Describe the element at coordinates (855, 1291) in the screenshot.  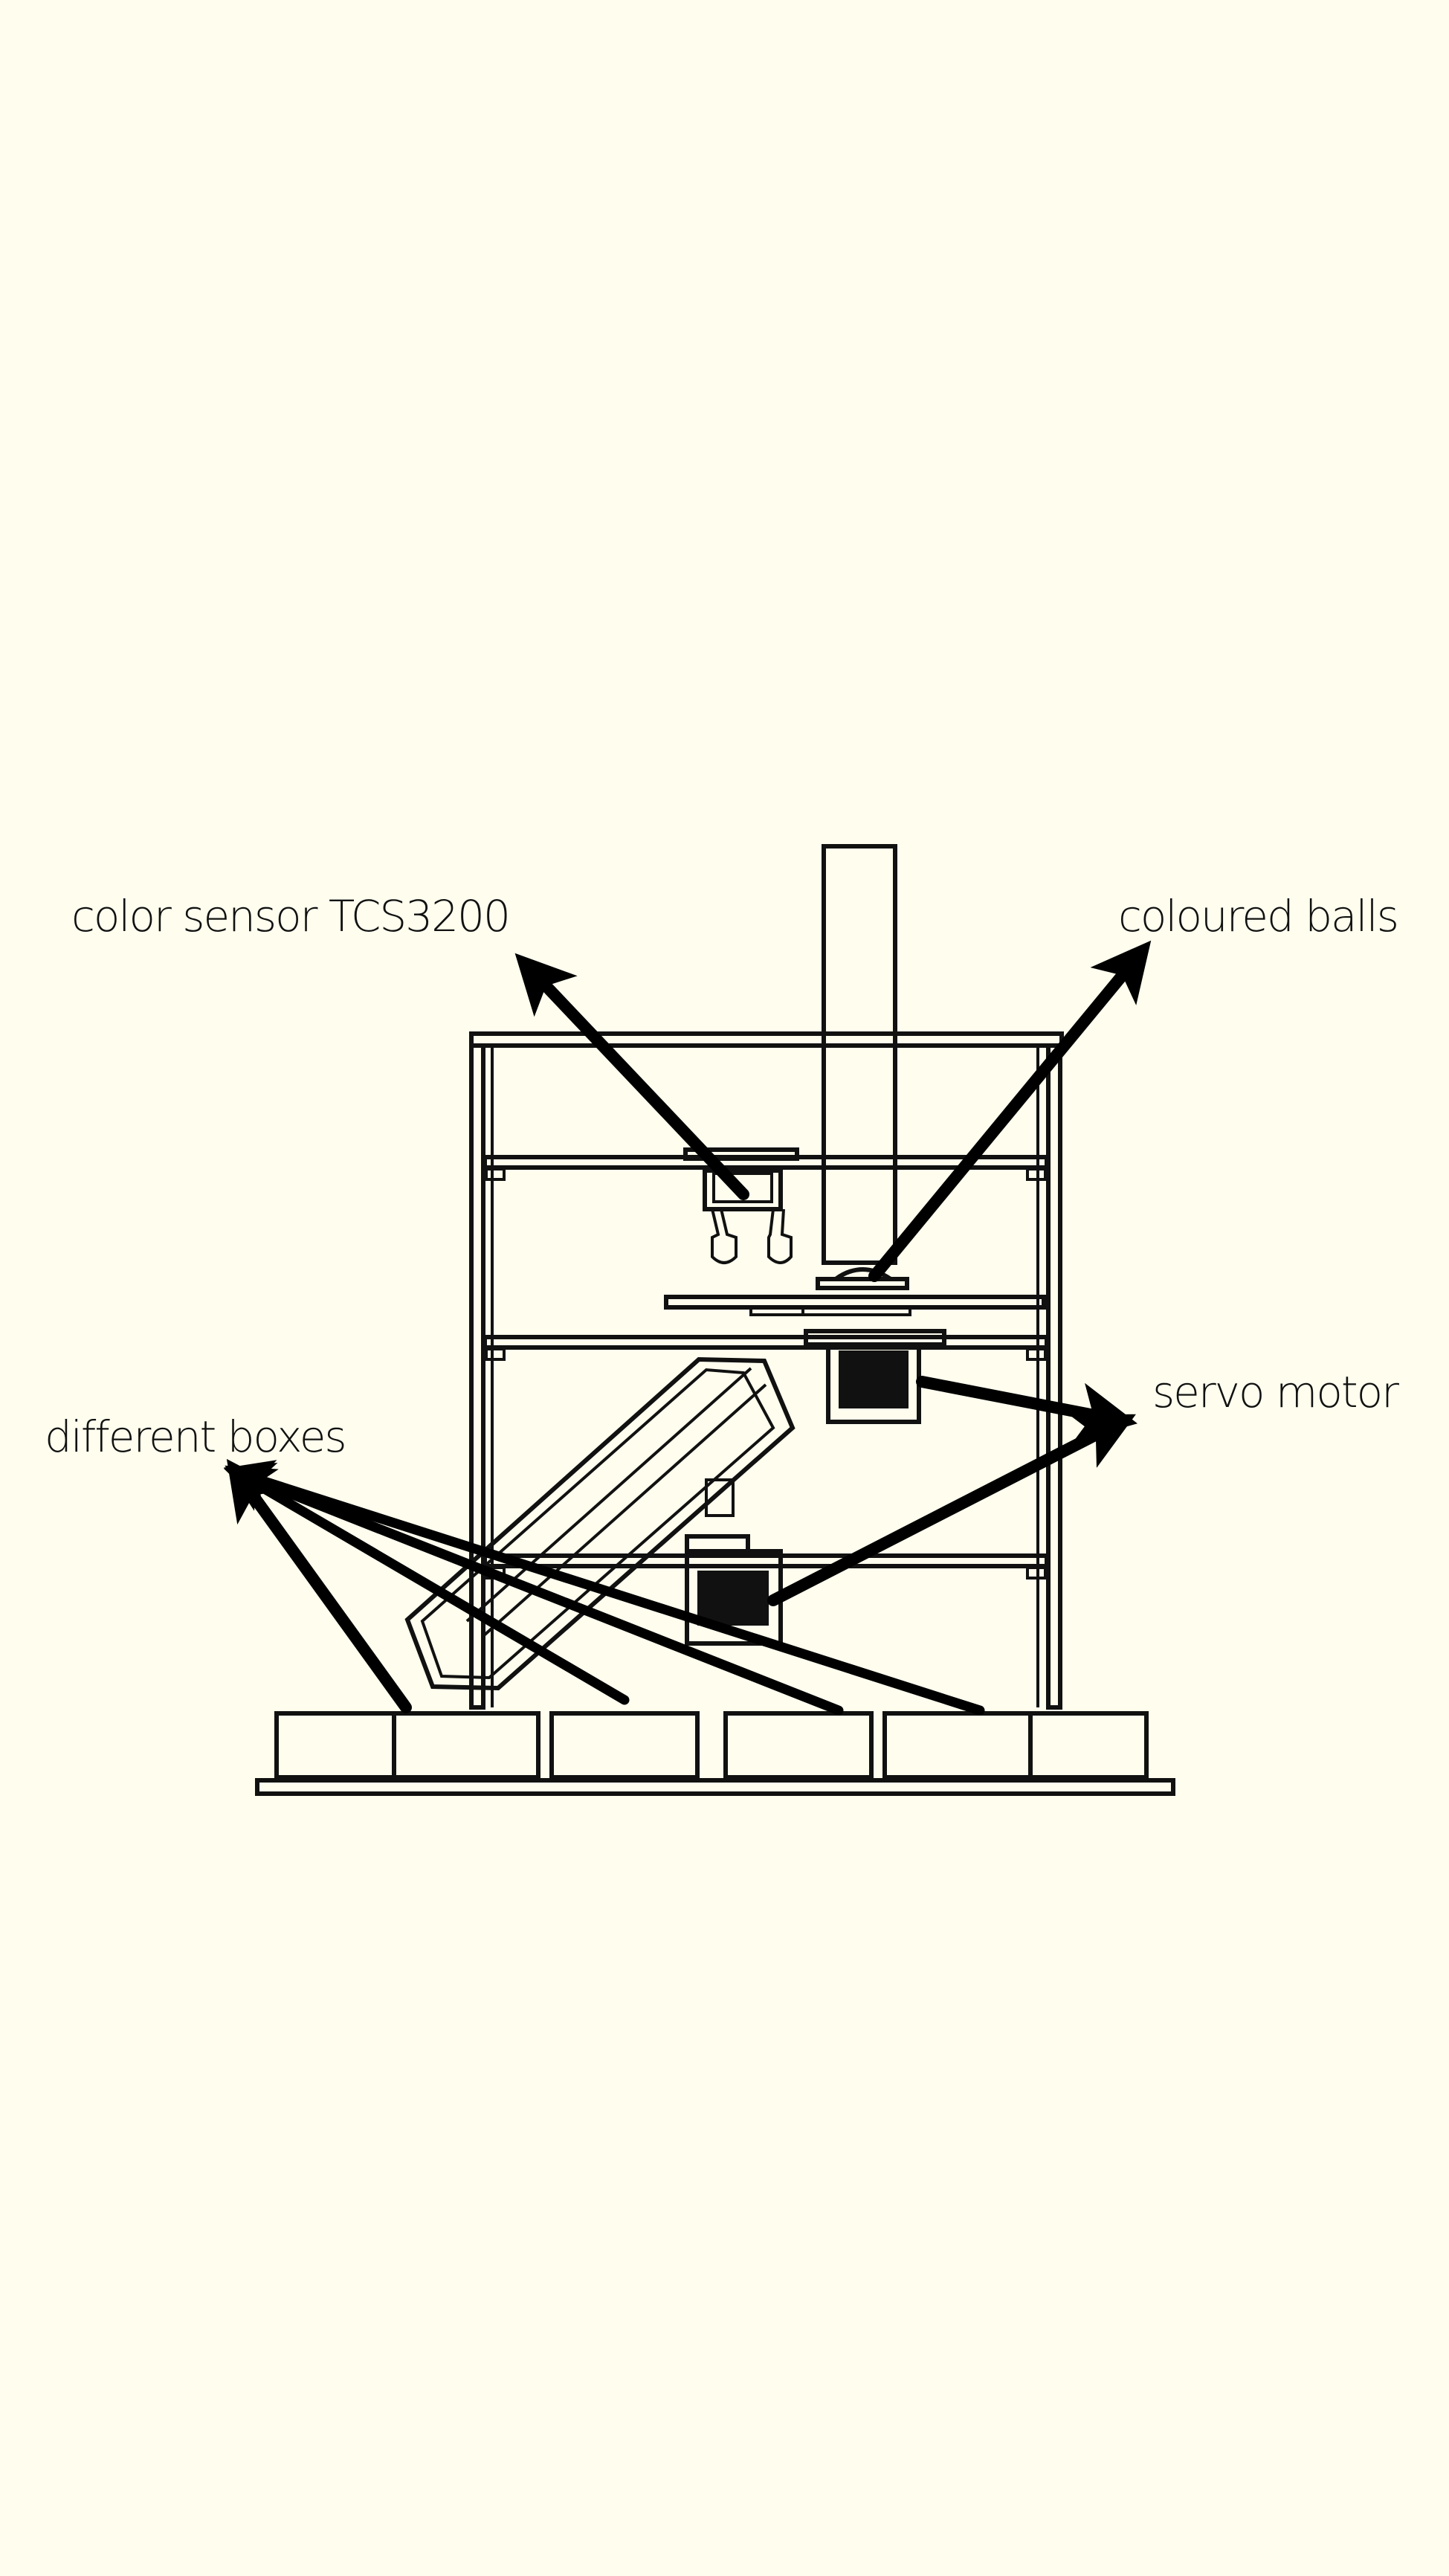
I see `ball-disk-assembly` at that location.